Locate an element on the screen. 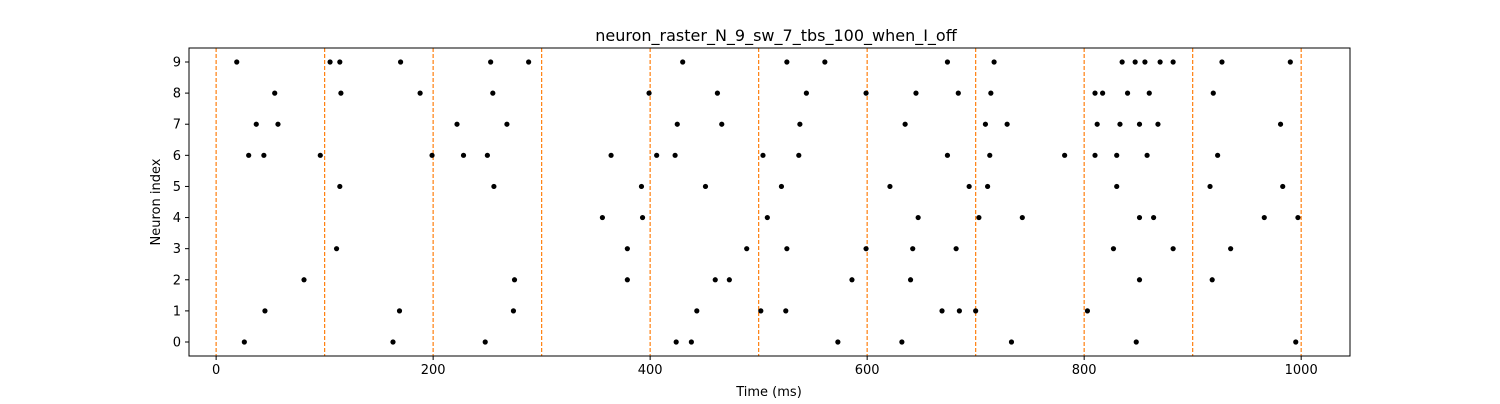 The height and width of the screenshot is (404, 1500). y-tick-label: 8 is located at coordinates (177, 94).